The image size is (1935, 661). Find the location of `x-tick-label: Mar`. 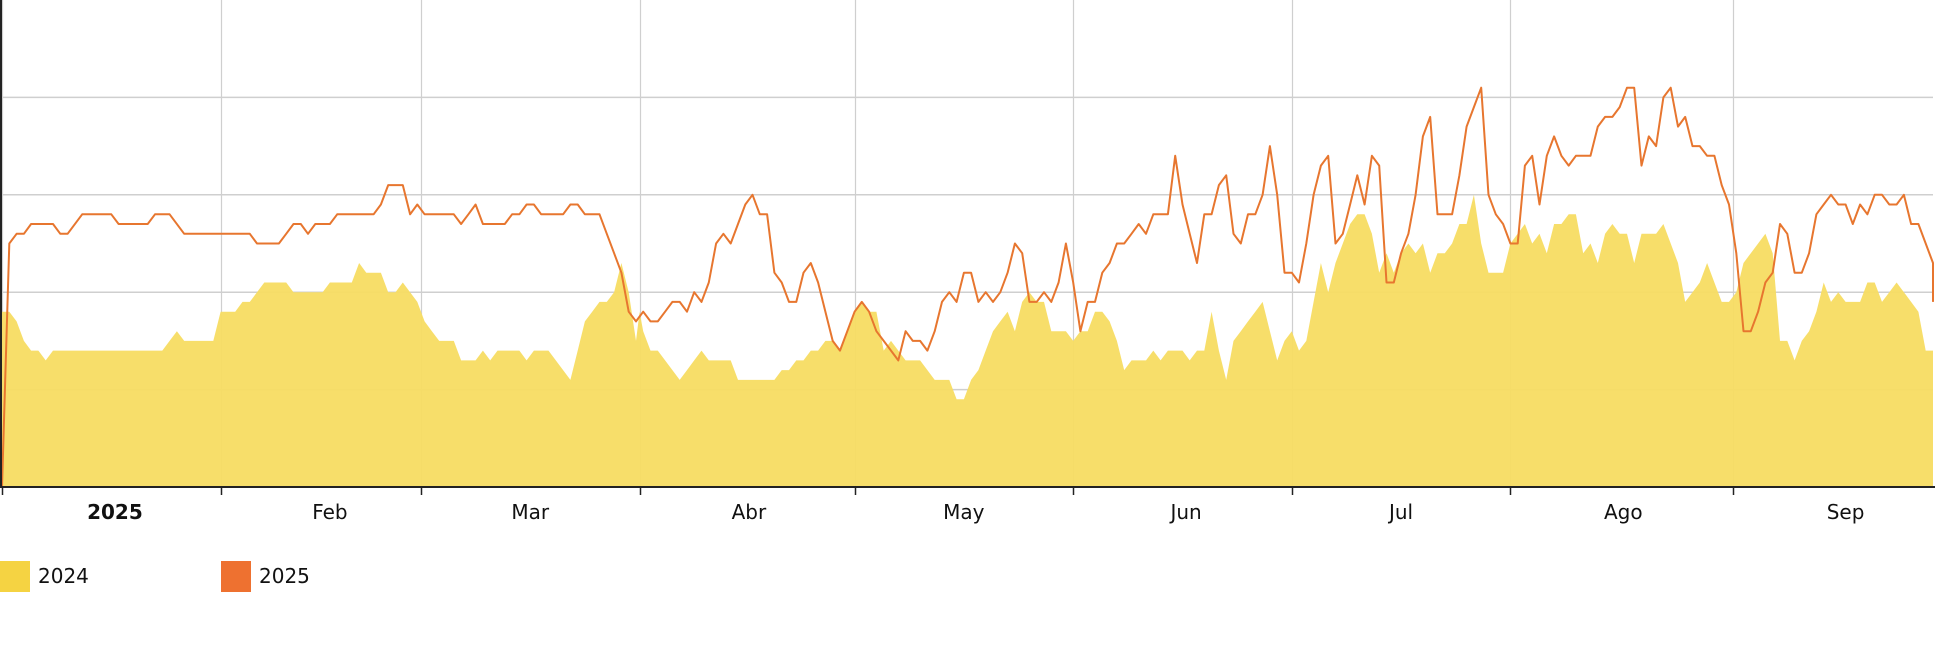

x-tick-label: Mar is located at coordinates (530, 512).